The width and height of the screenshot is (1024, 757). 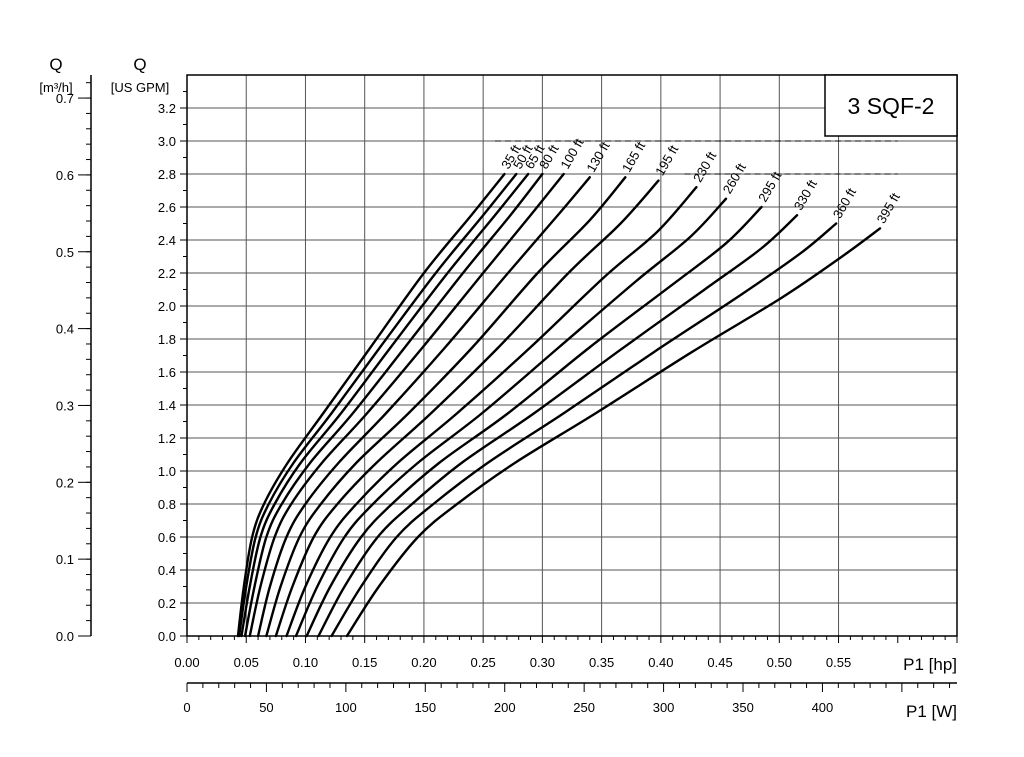 I want to click on y-m3h-tick-label: 0.3, so click(x=65, y=405).